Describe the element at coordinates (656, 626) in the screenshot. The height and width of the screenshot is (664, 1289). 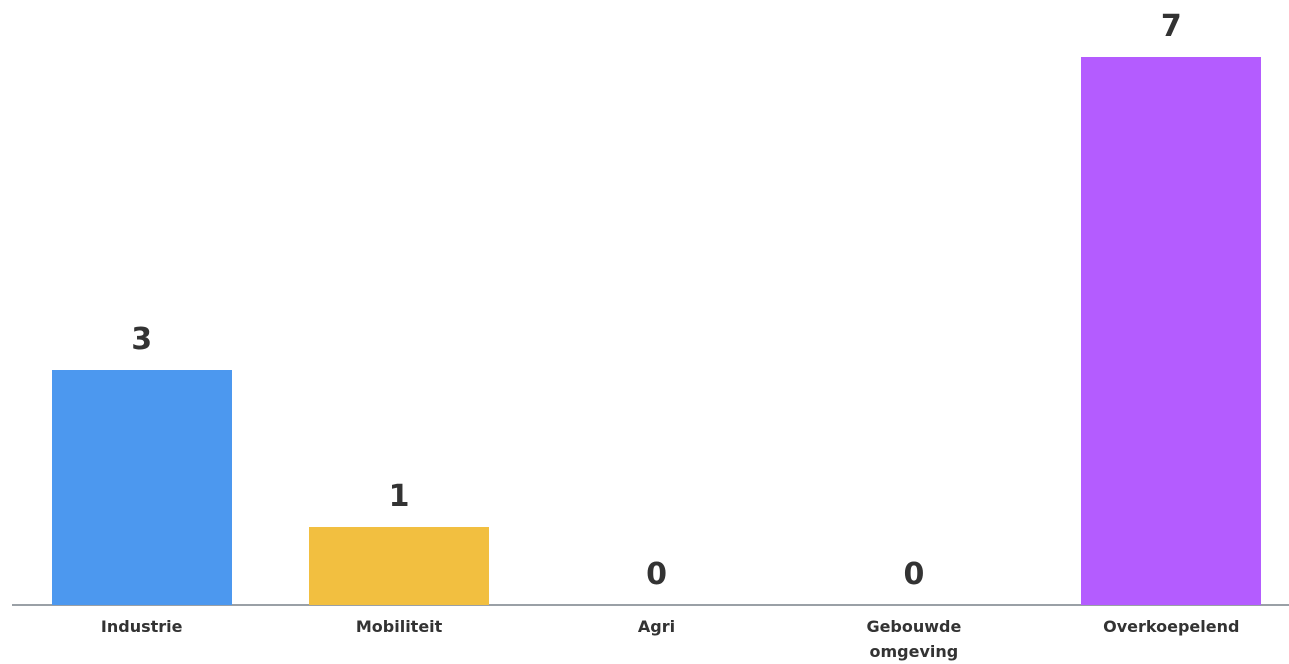
I see `x-tick-label: Agri` at that location.